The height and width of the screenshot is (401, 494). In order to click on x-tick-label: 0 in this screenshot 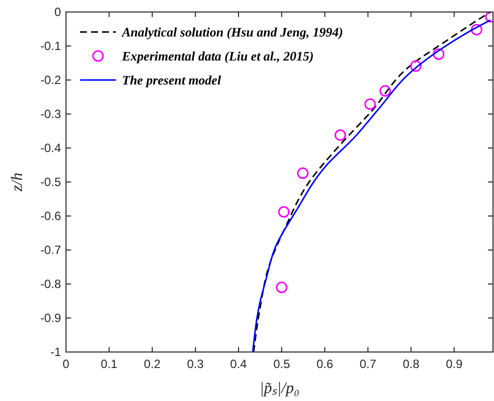, I will do `click(66, 364)`.